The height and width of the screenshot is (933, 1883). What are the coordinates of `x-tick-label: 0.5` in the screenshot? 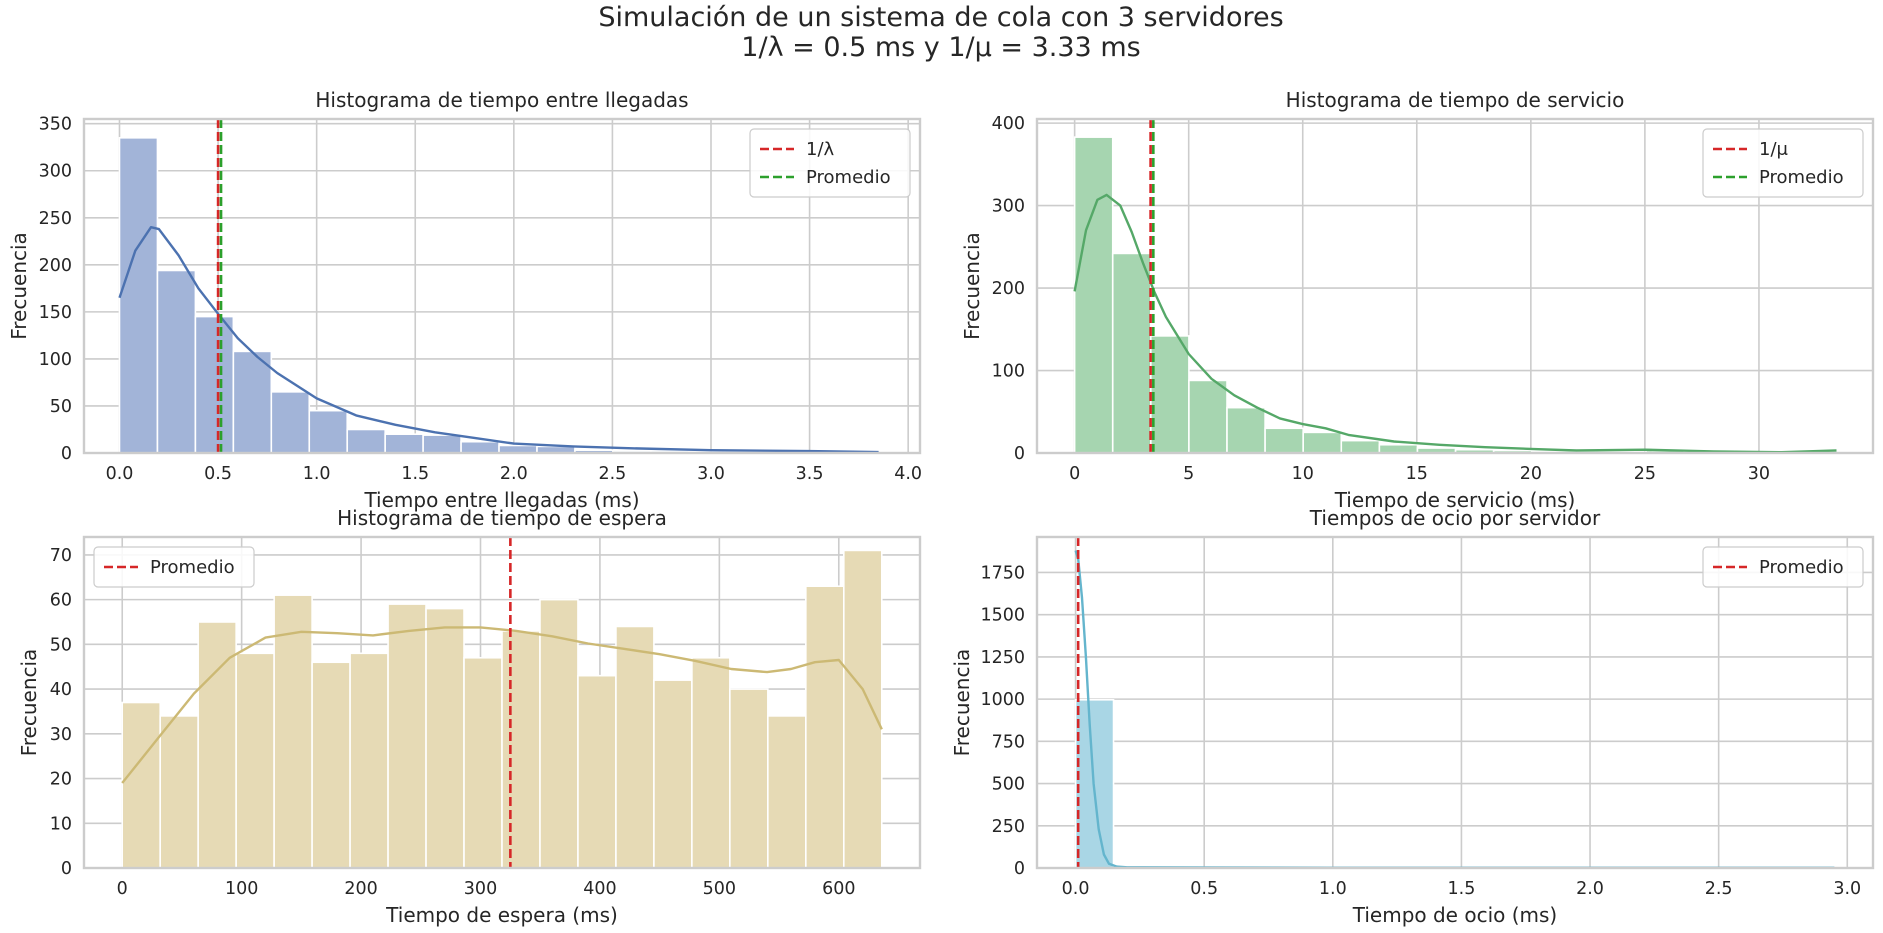 It's located at (218, 474).